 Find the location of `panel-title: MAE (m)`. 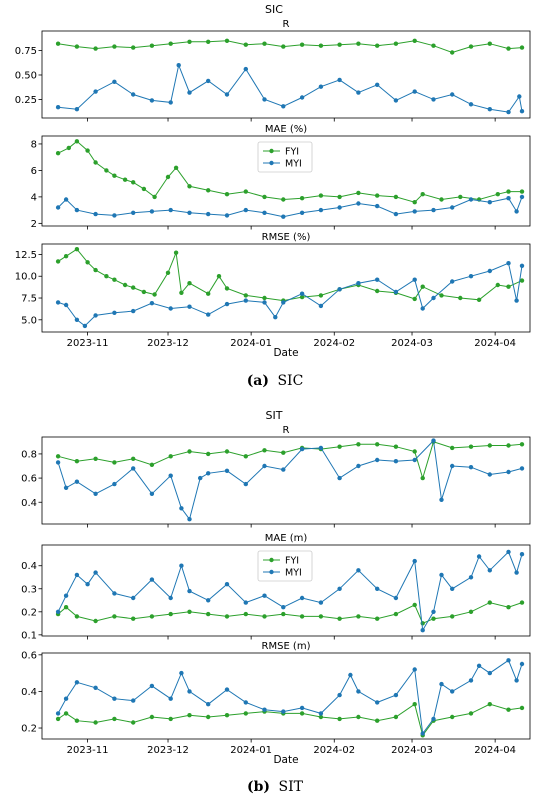

panel-title: MAE (m) is located at coordinates (286, 538).